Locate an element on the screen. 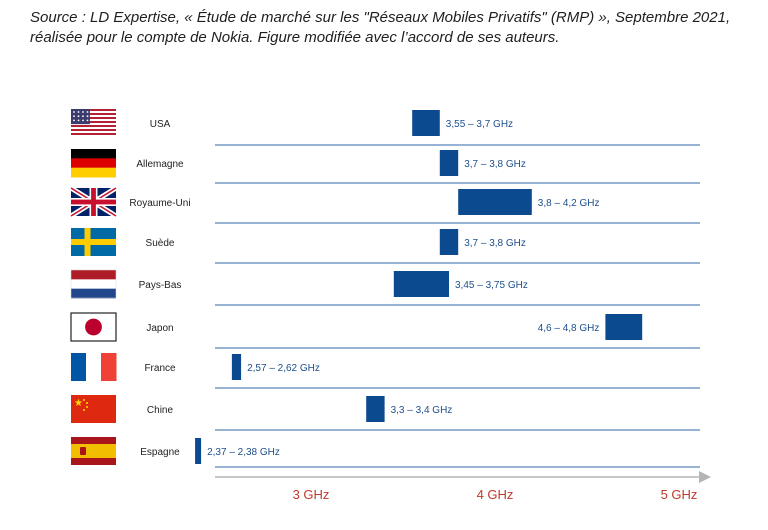 Image resolution: width=768 pixels, height=530 pixels. x-tick-label: 3 GHz is located at coordinates (311, 494).